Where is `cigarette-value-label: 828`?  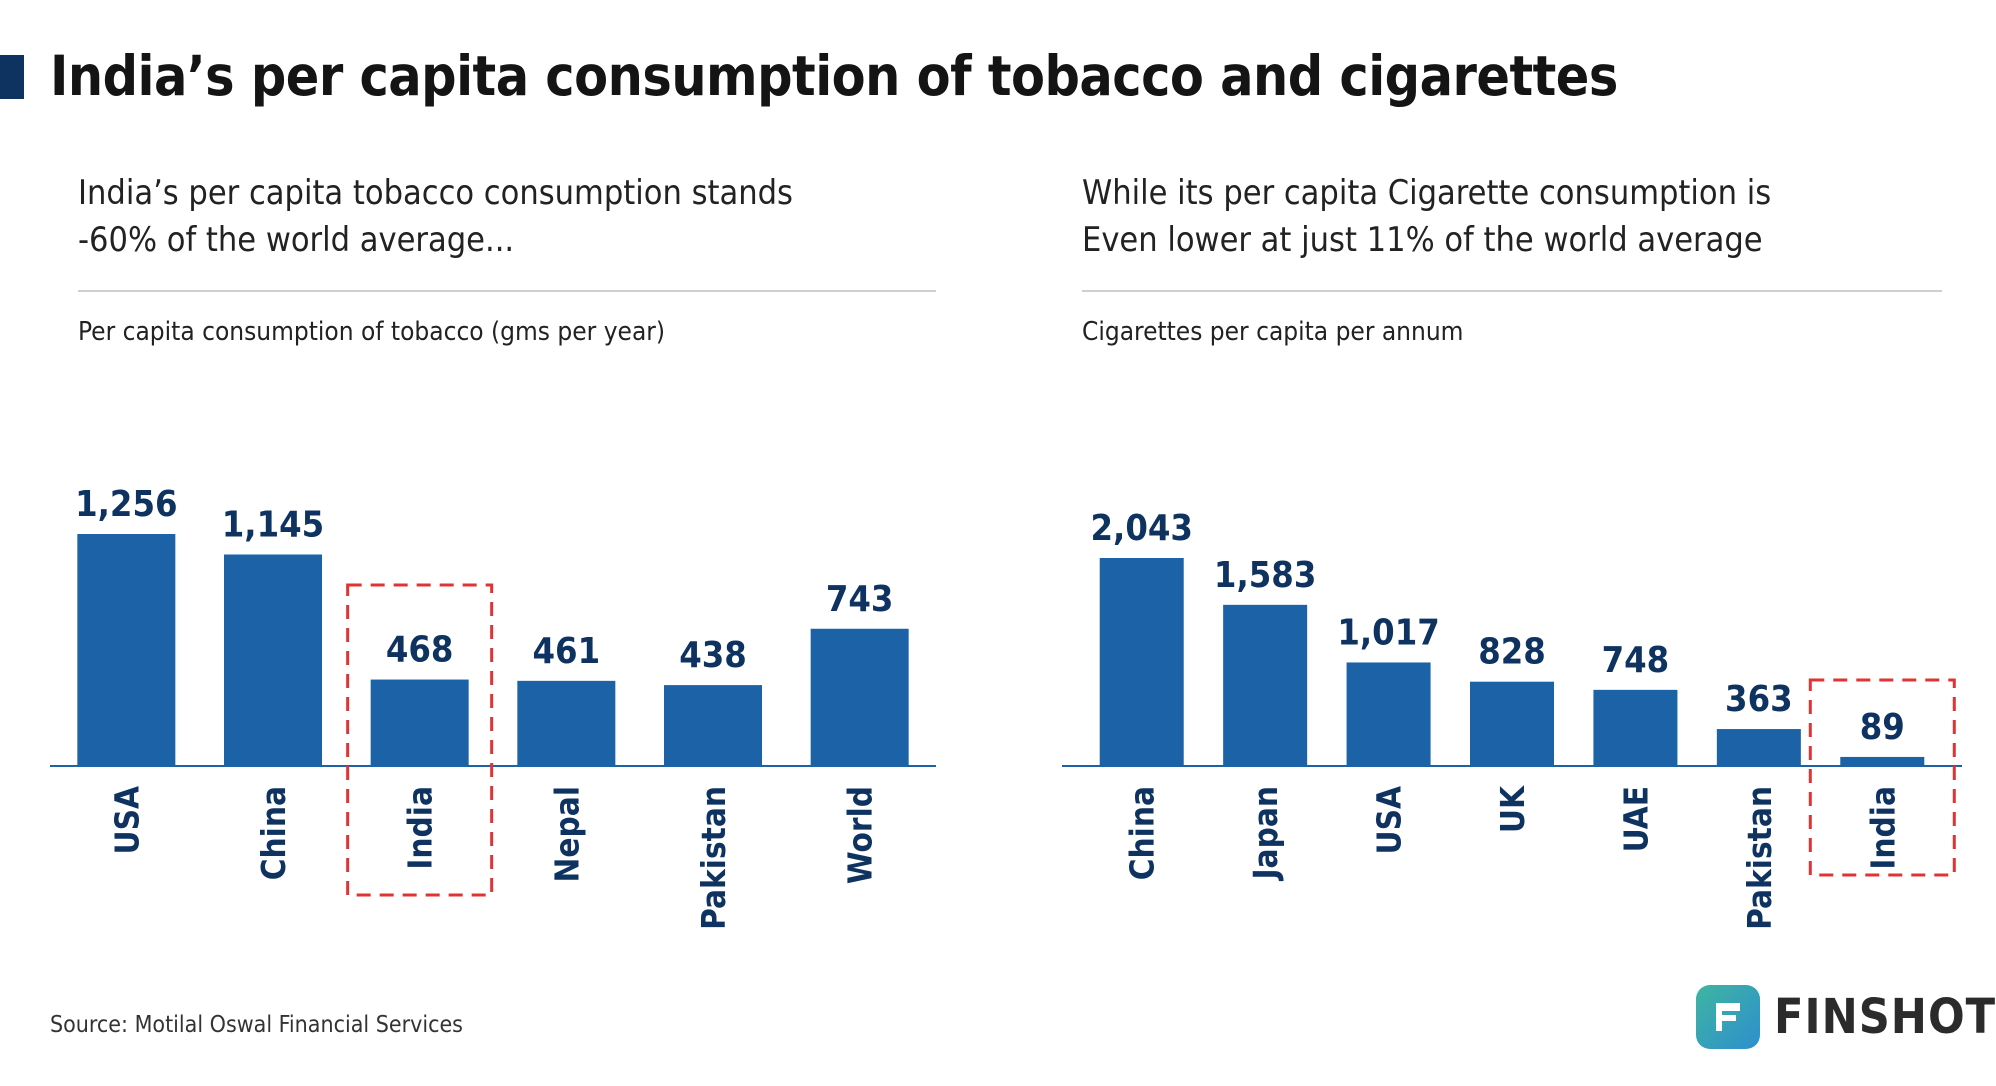
cigarette-value-label: 828 is located at coordinates (1512, 652).